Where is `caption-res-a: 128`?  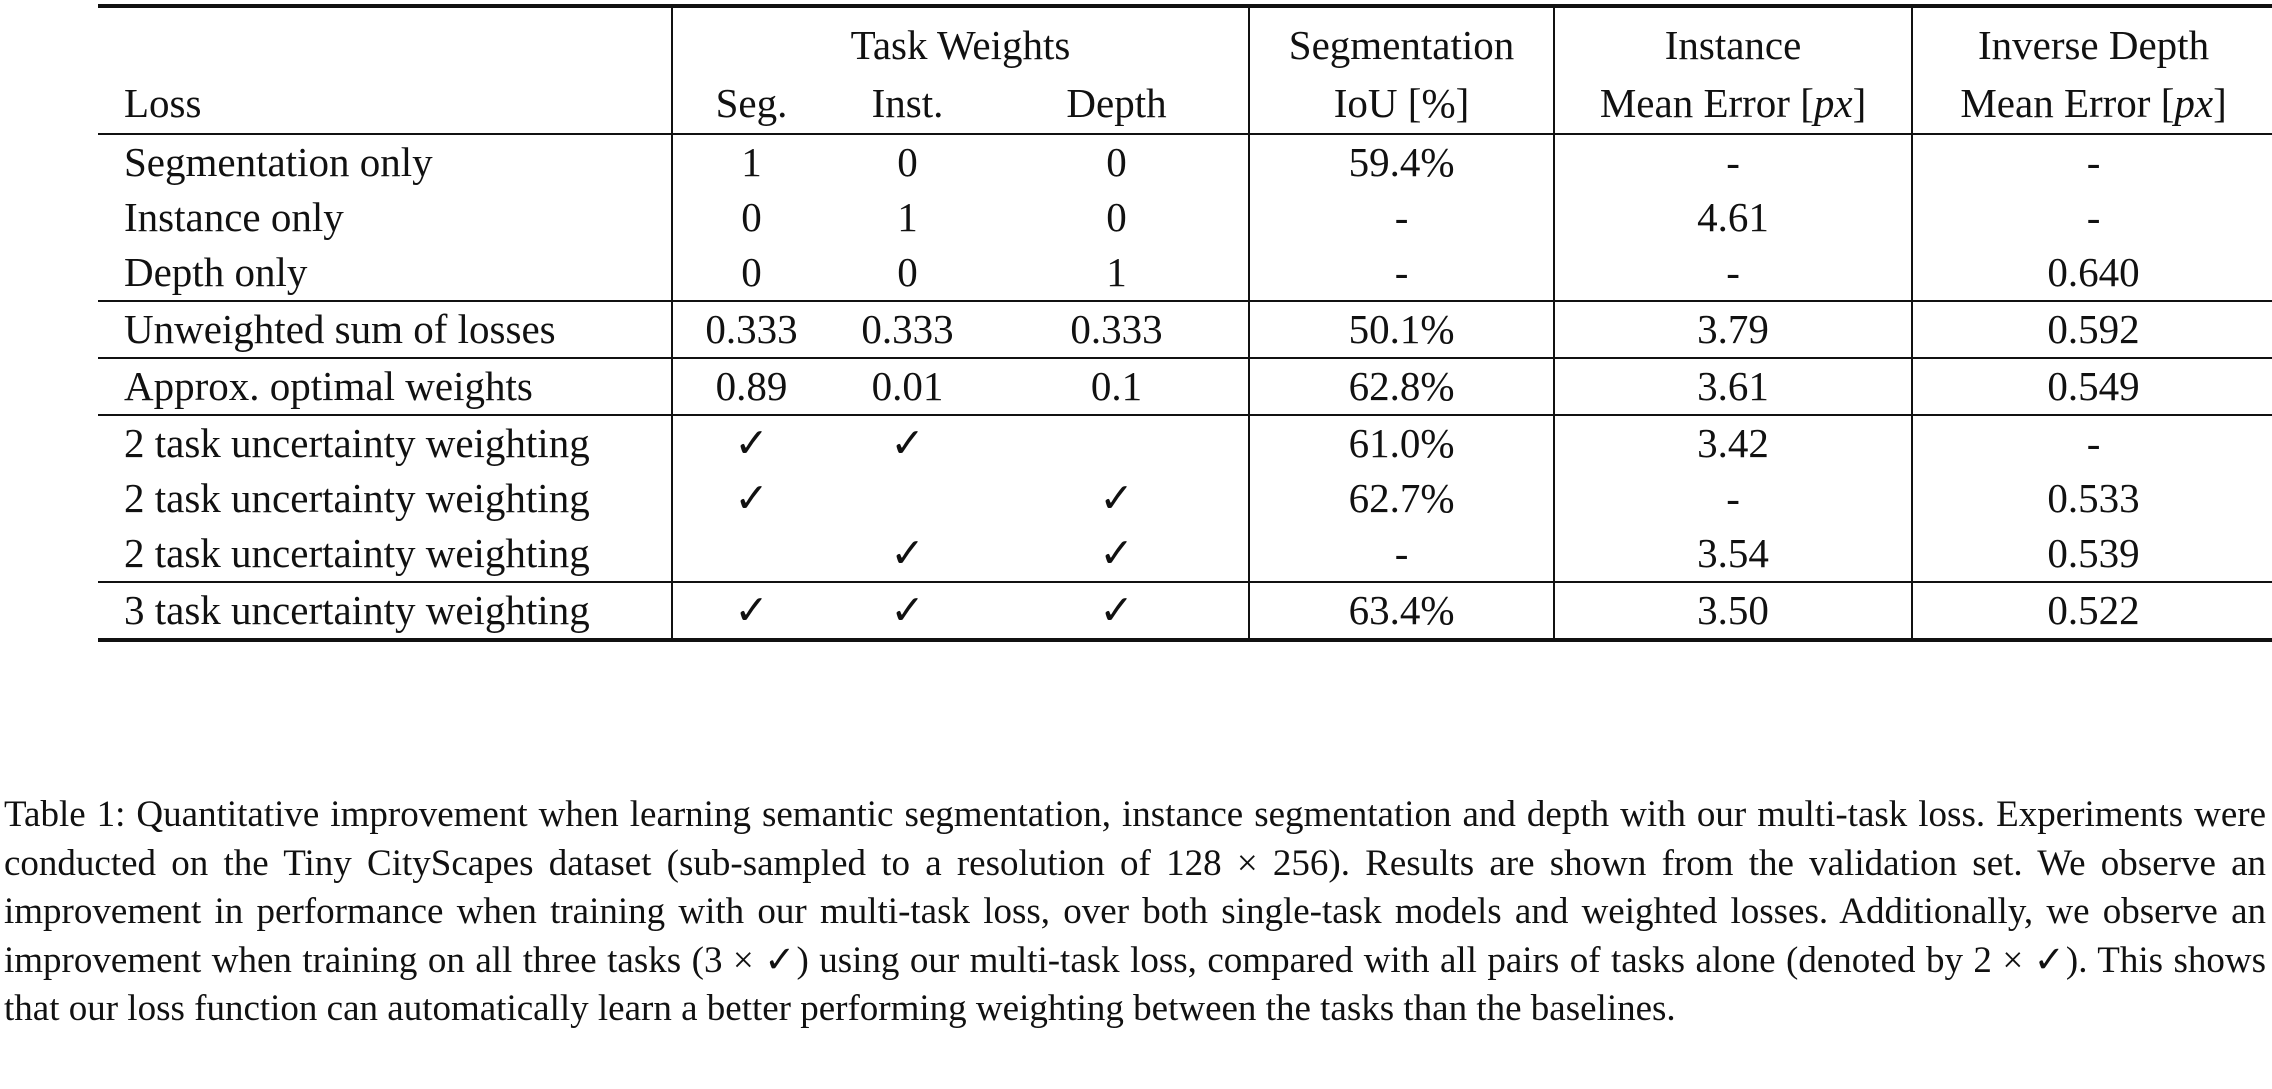
caption-res-a: 128 is located at coordinates (1194, 863).